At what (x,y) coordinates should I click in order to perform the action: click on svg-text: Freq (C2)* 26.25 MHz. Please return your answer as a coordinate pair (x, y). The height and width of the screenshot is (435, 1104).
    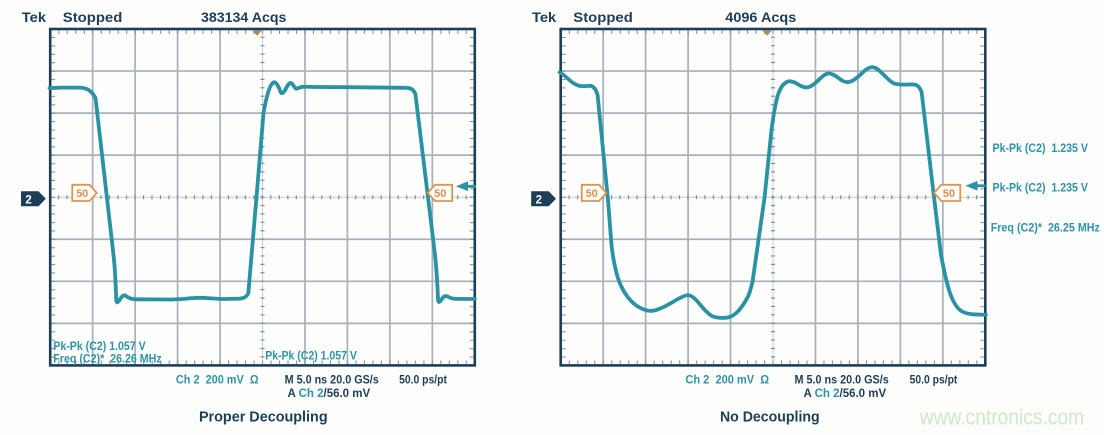
    Looking at the image, I should click on (1045, 229).